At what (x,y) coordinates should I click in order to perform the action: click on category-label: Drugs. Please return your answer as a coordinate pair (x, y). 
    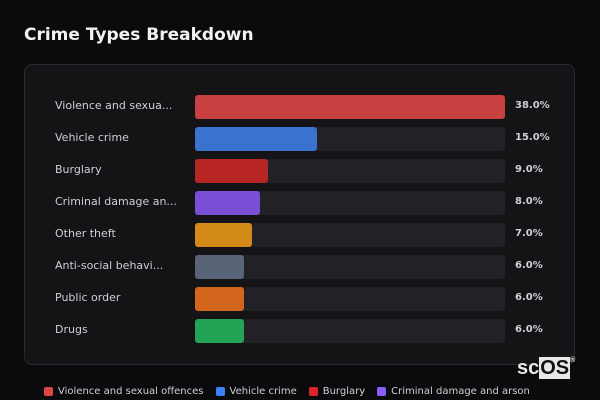
    Looking at the image, I should click on (71, 329).